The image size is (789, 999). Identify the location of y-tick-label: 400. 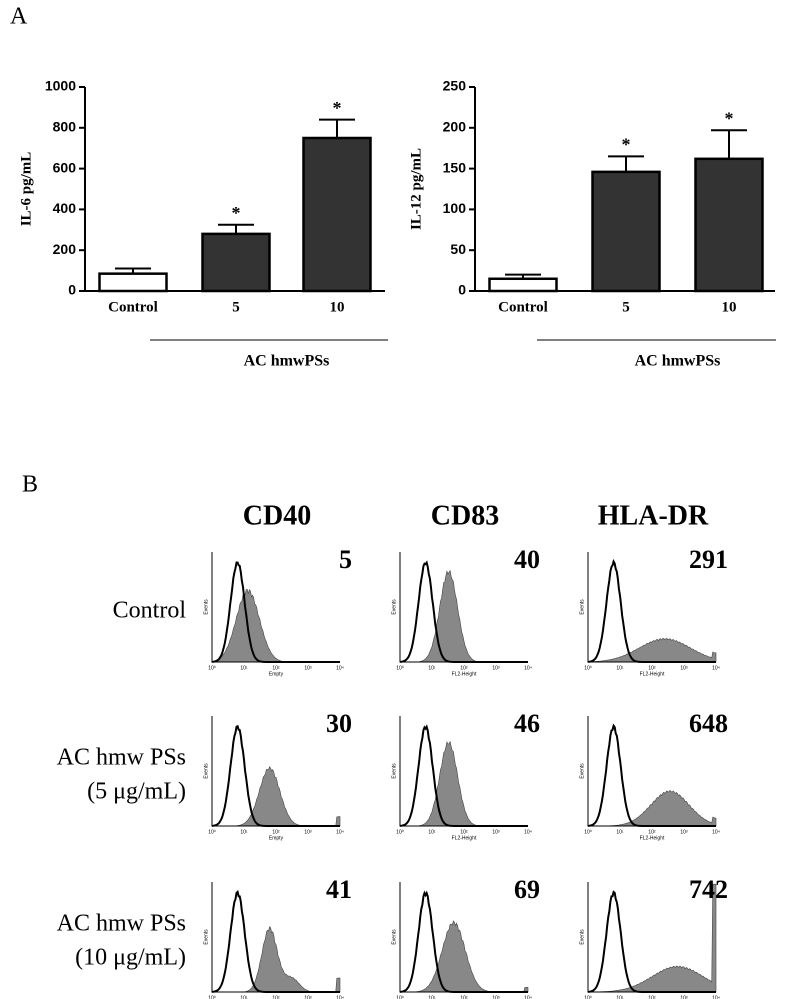
(65, 208).